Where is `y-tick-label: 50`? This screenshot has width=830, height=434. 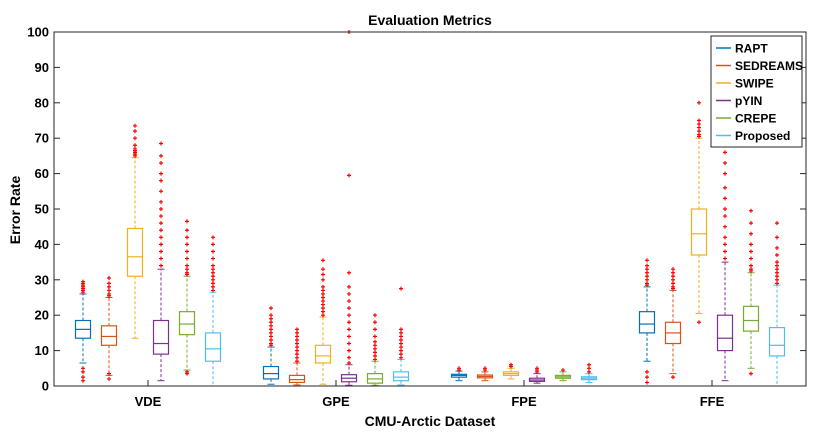 y-tick-label: 50 is located at coordinates (42, 209).